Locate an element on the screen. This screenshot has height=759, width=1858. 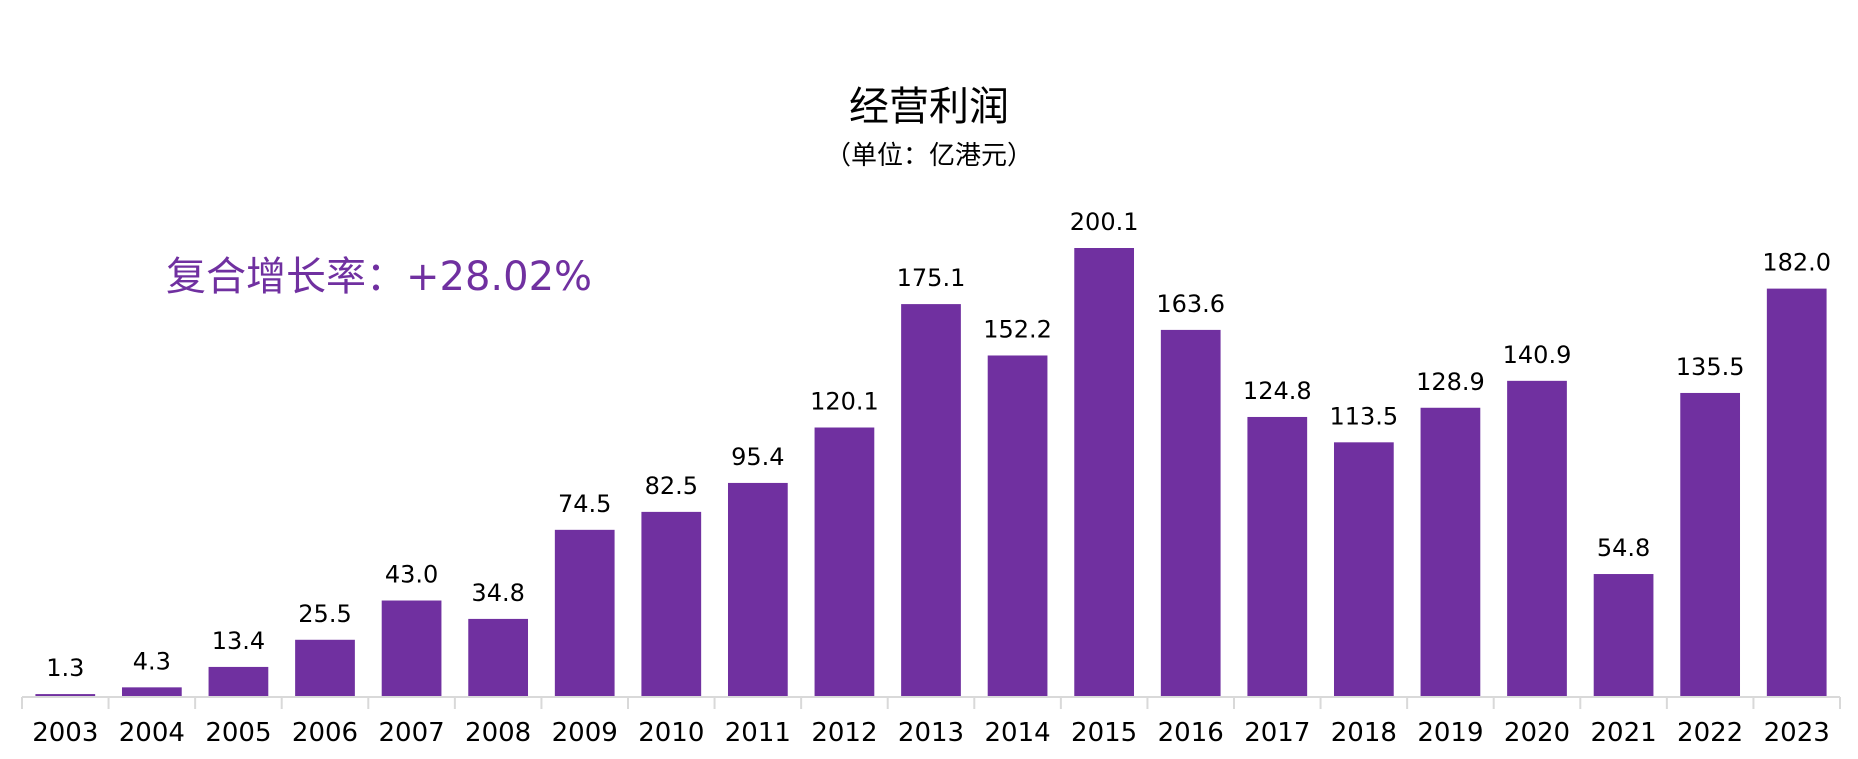
value-label-2010: 82.5 is located at coordinates (671, 486).